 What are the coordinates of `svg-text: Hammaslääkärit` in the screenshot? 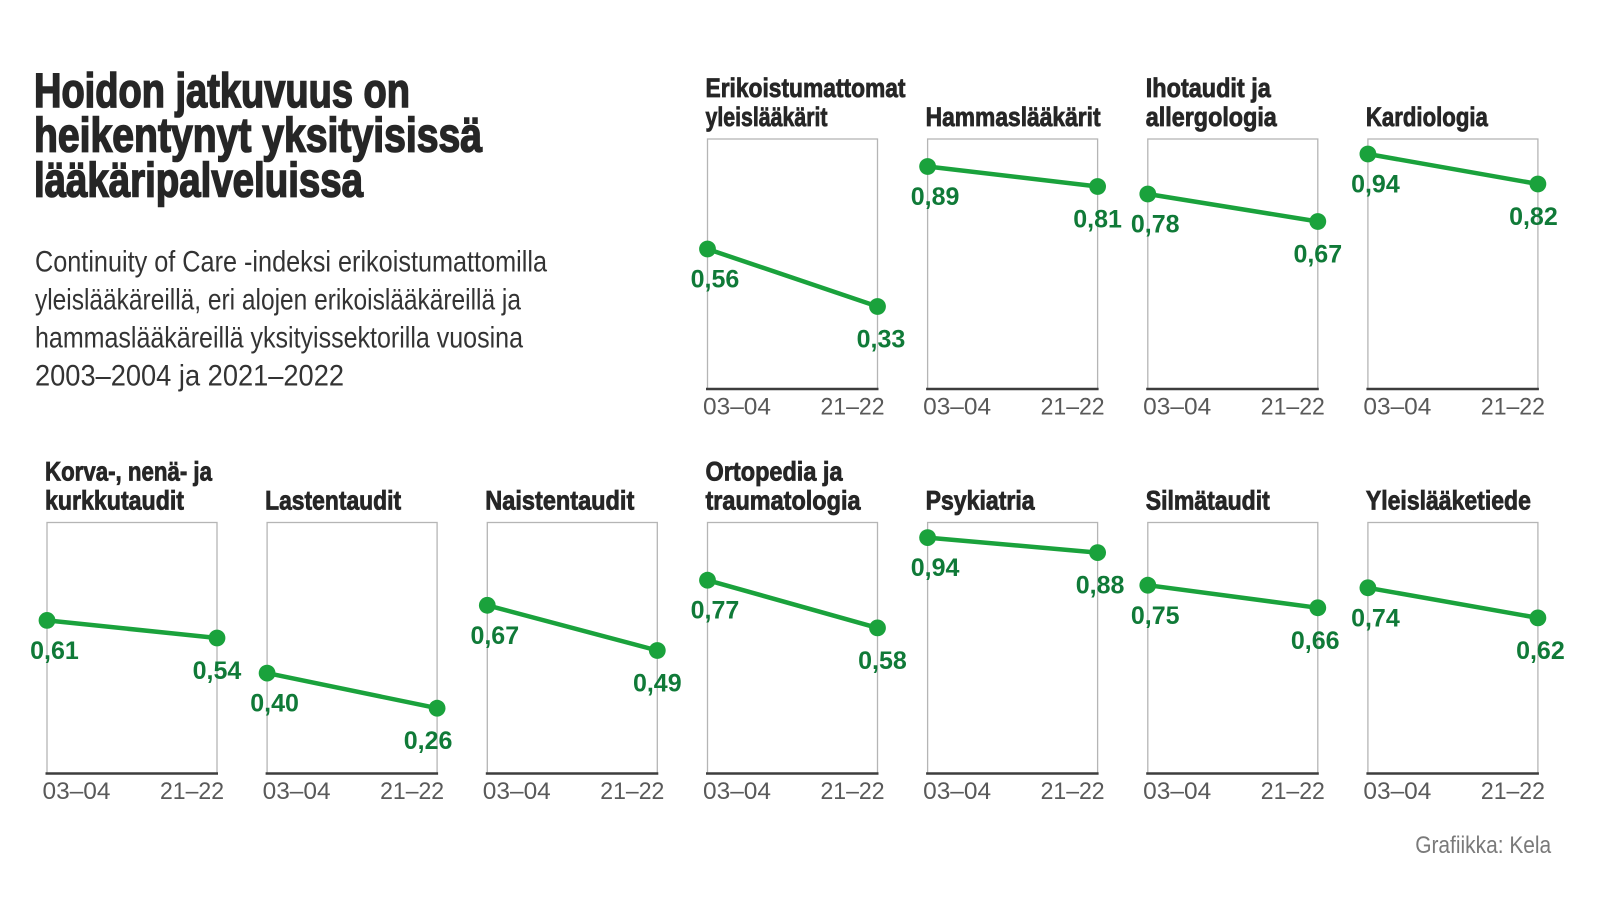 It's located at (1013, 117).